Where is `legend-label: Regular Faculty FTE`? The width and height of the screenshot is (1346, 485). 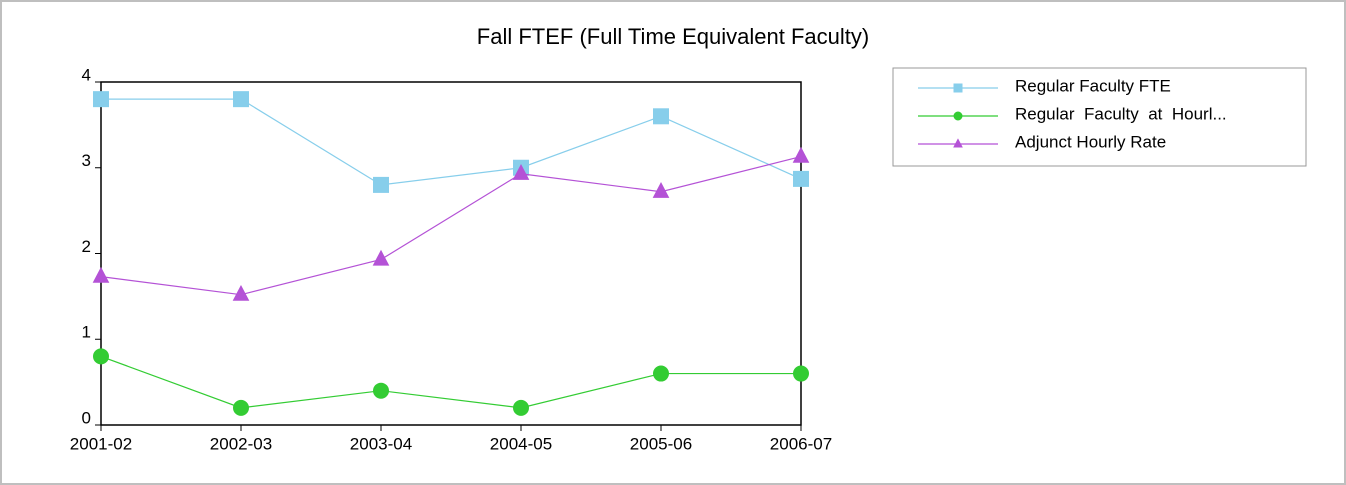 legend-label: Regular Faculty FTE is located at coordinates (1093, 85).